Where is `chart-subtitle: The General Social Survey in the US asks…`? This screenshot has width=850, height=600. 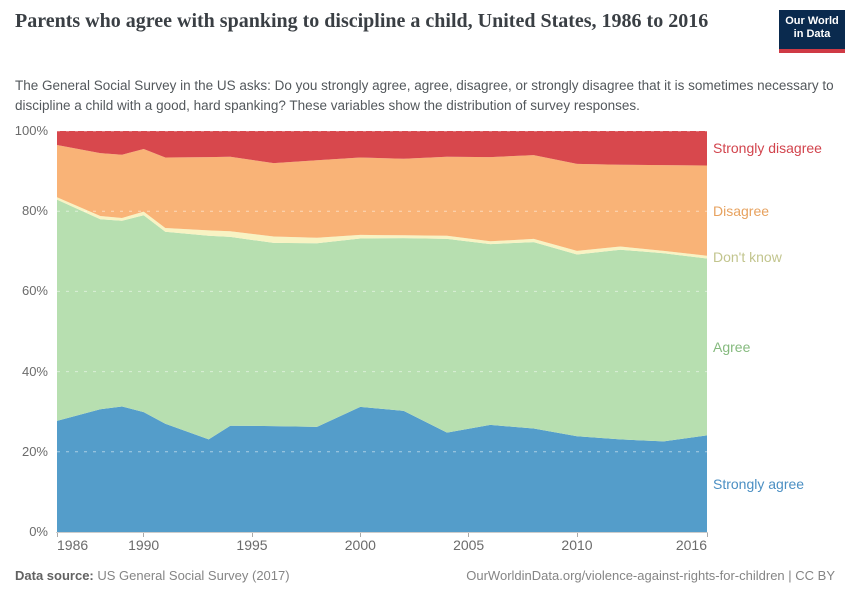 chart-subtitle: The General Social Survey in the US asks… is located at coordinates (424, 95).